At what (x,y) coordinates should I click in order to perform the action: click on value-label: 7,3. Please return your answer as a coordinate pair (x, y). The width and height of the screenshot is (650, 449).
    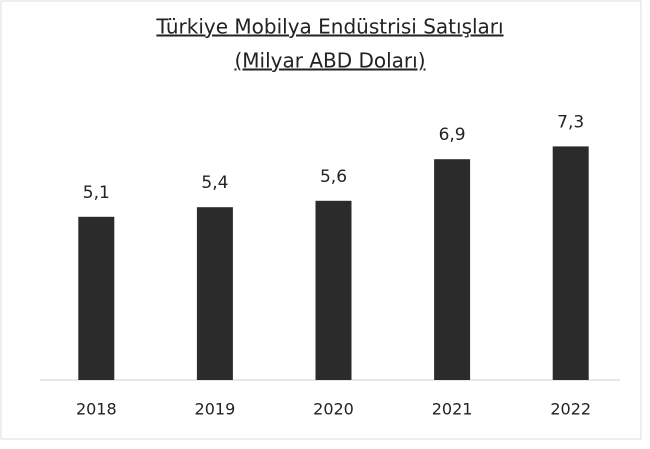
    Looking at the image, I should click on (570, 122).